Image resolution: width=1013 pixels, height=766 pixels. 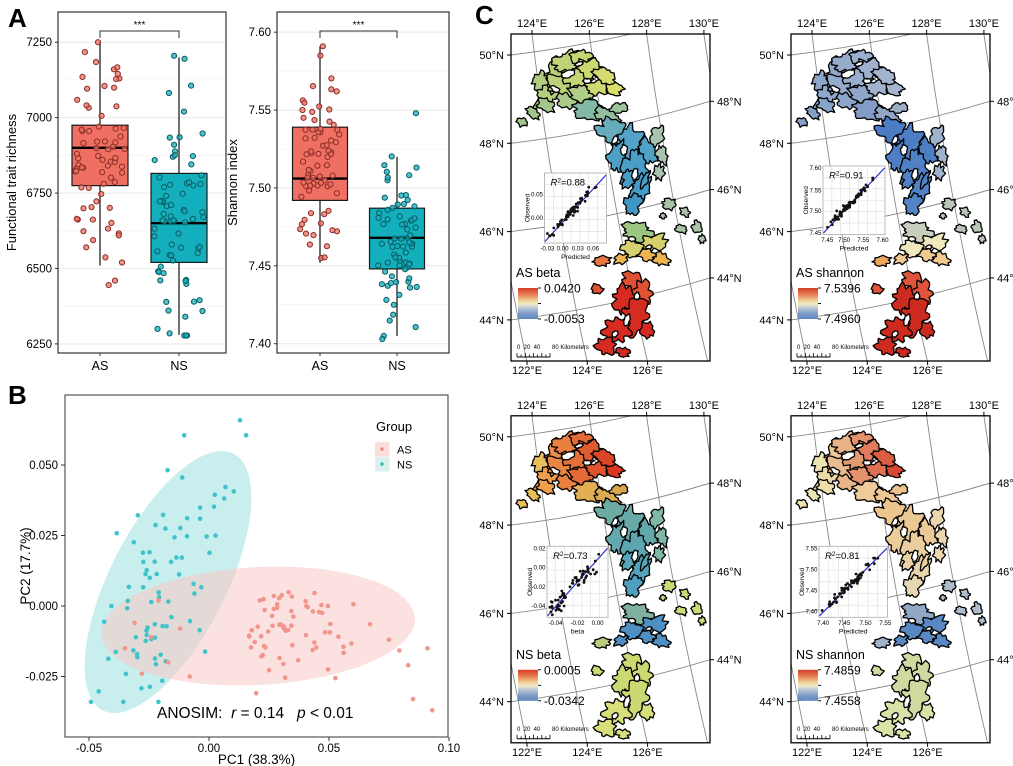 I want to click on svg-text: NS beta, so click(x=538, y=655).